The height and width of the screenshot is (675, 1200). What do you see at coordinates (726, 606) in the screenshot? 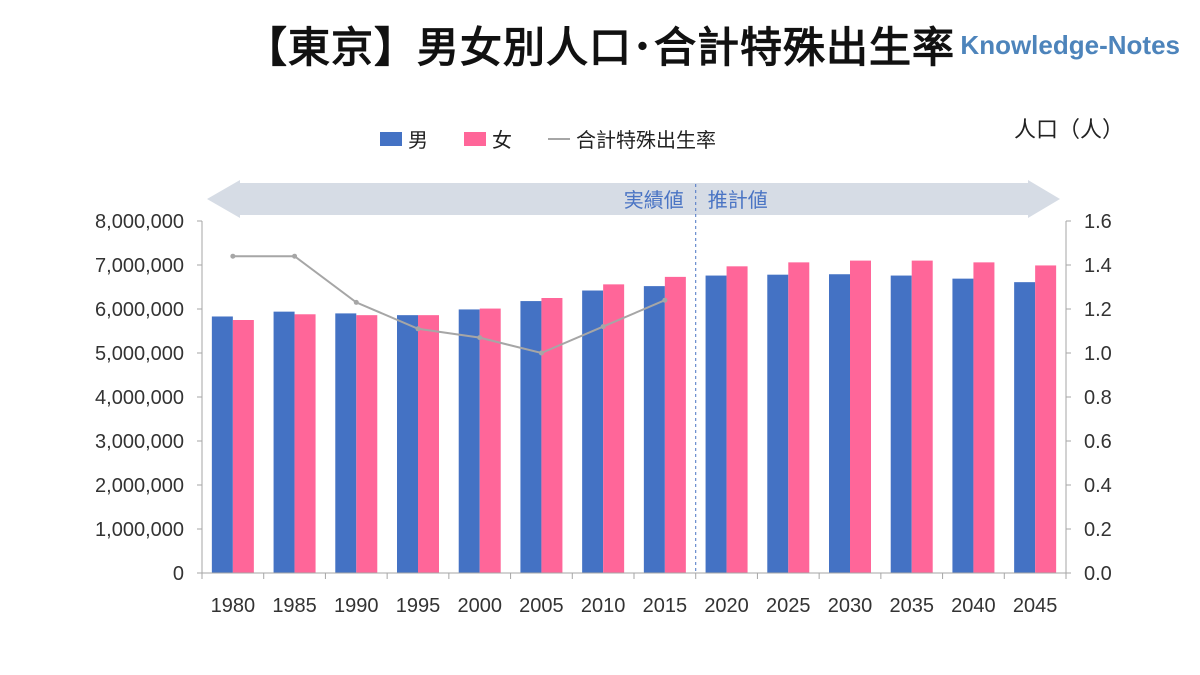
I see `x-tick-label: 2020` at bounding box center [726, 606].